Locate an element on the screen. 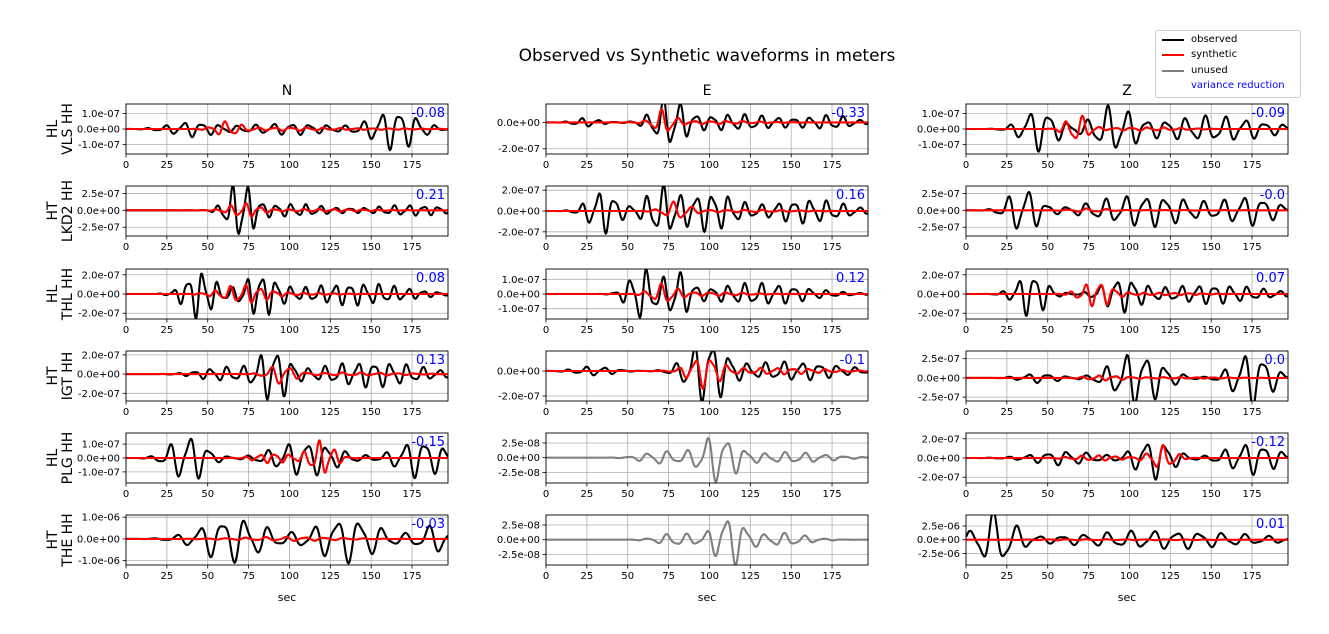  variance-reduction-label: -0.03 is located at coordinates (428, 524).